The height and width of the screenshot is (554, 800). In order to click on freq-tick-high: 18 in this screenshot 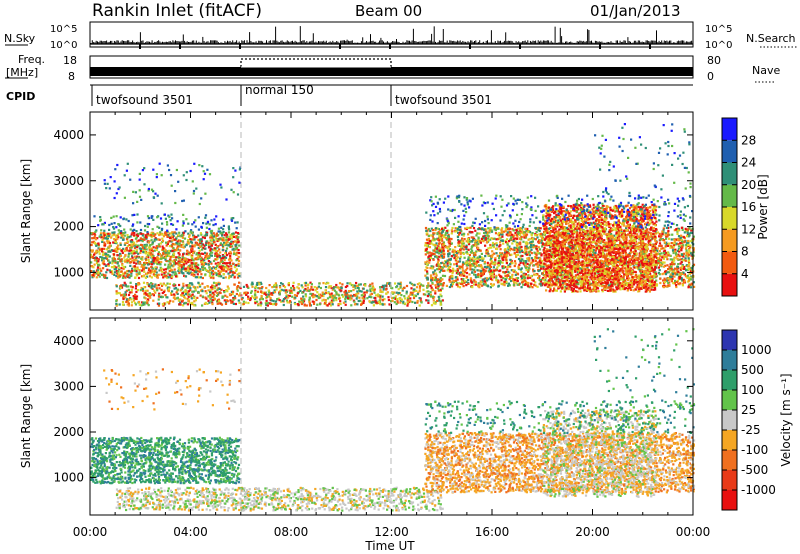, I will do `click(70, 60)`.